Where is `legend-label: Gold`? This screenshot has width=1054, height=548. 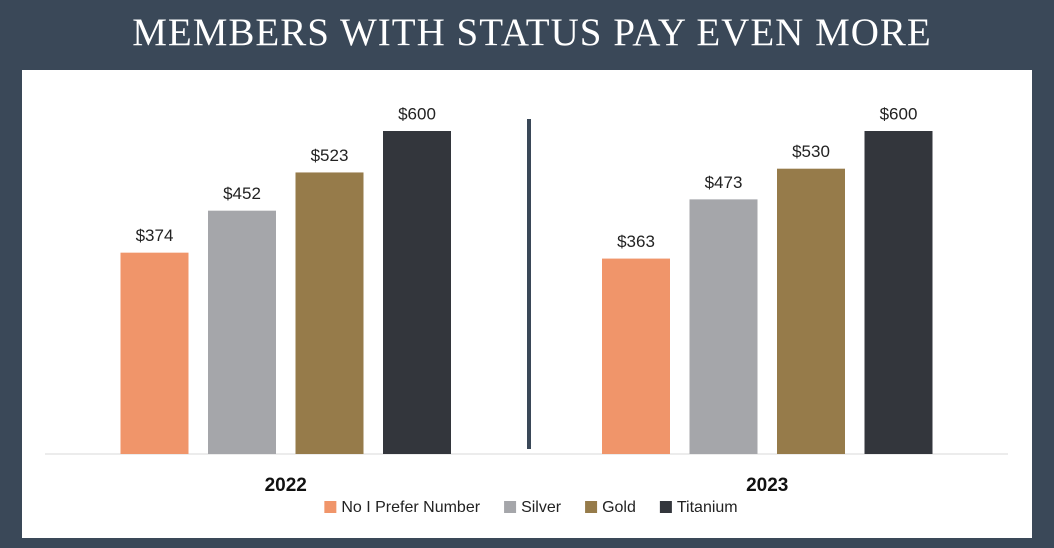
legend-label: Gold is located at coordinates (619, 507).